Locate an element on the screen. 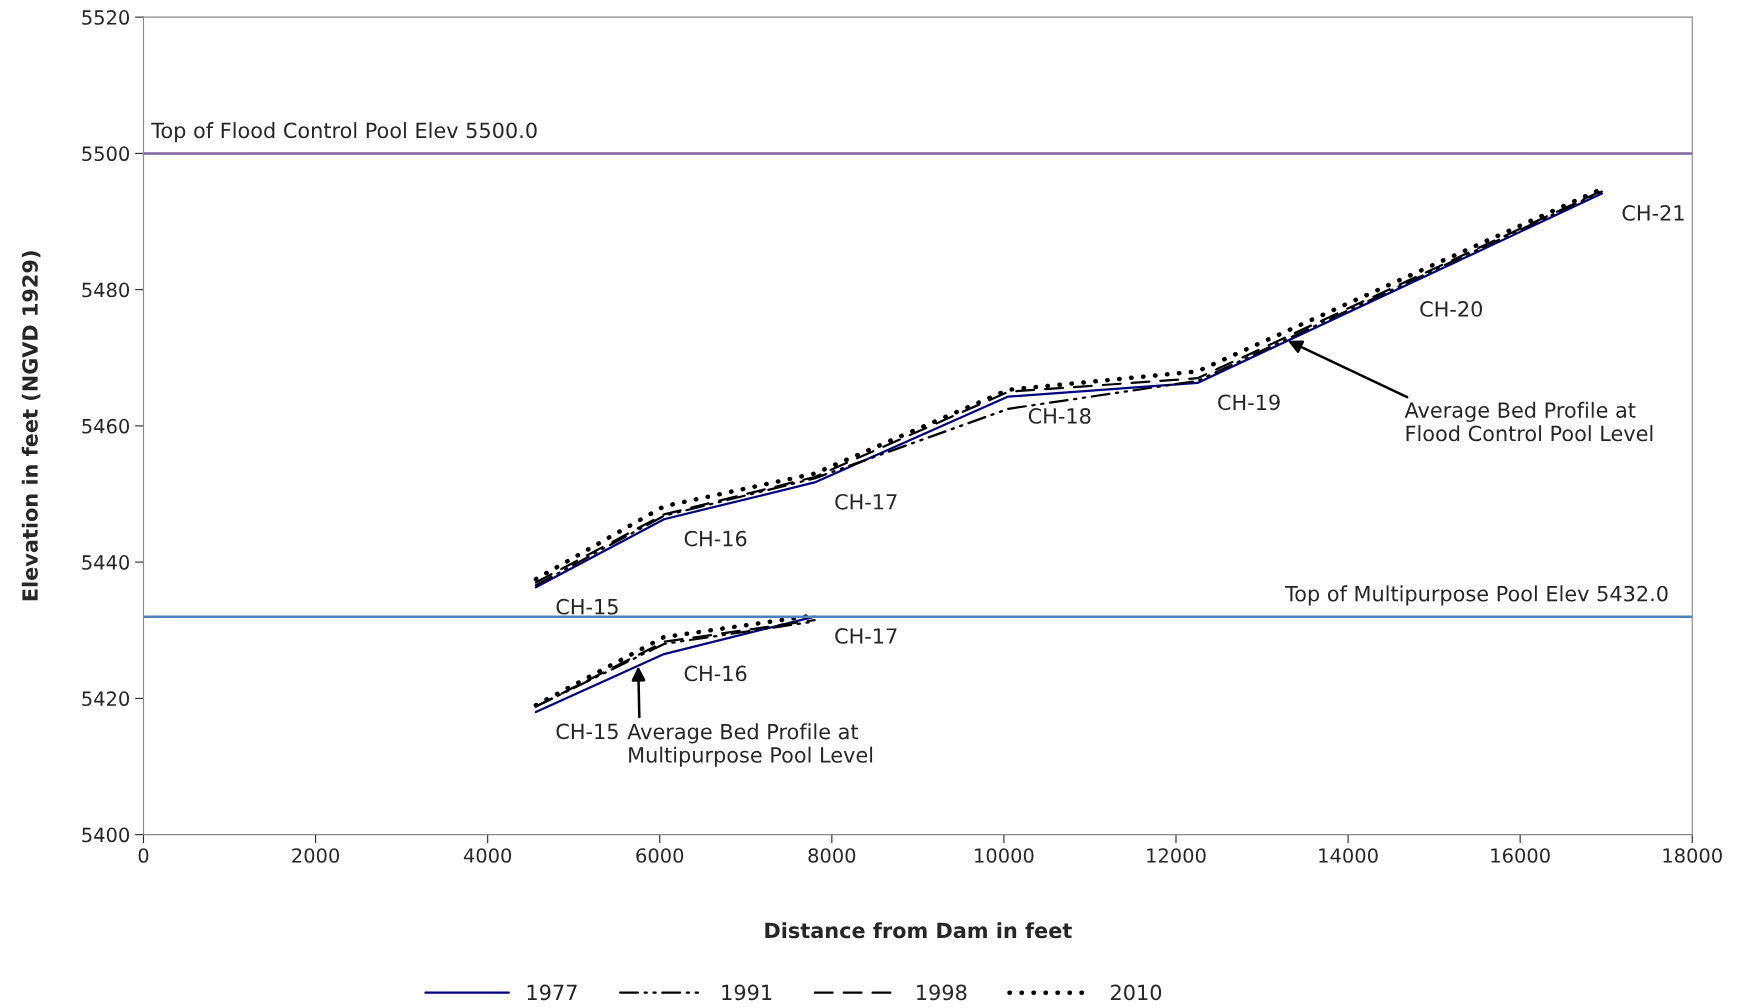 This screenshot has width=1750, height=1008. y-tick-label: 5480 is located at coordinates (106, 290).